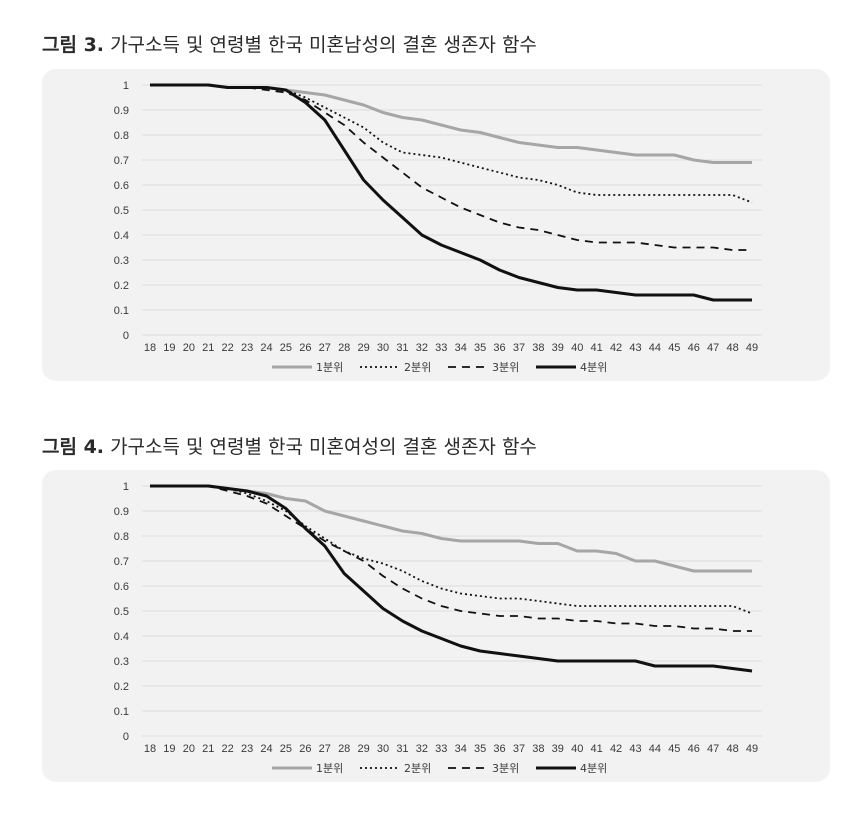  I want to click on x-tick-label: 30, so click(383, 348).